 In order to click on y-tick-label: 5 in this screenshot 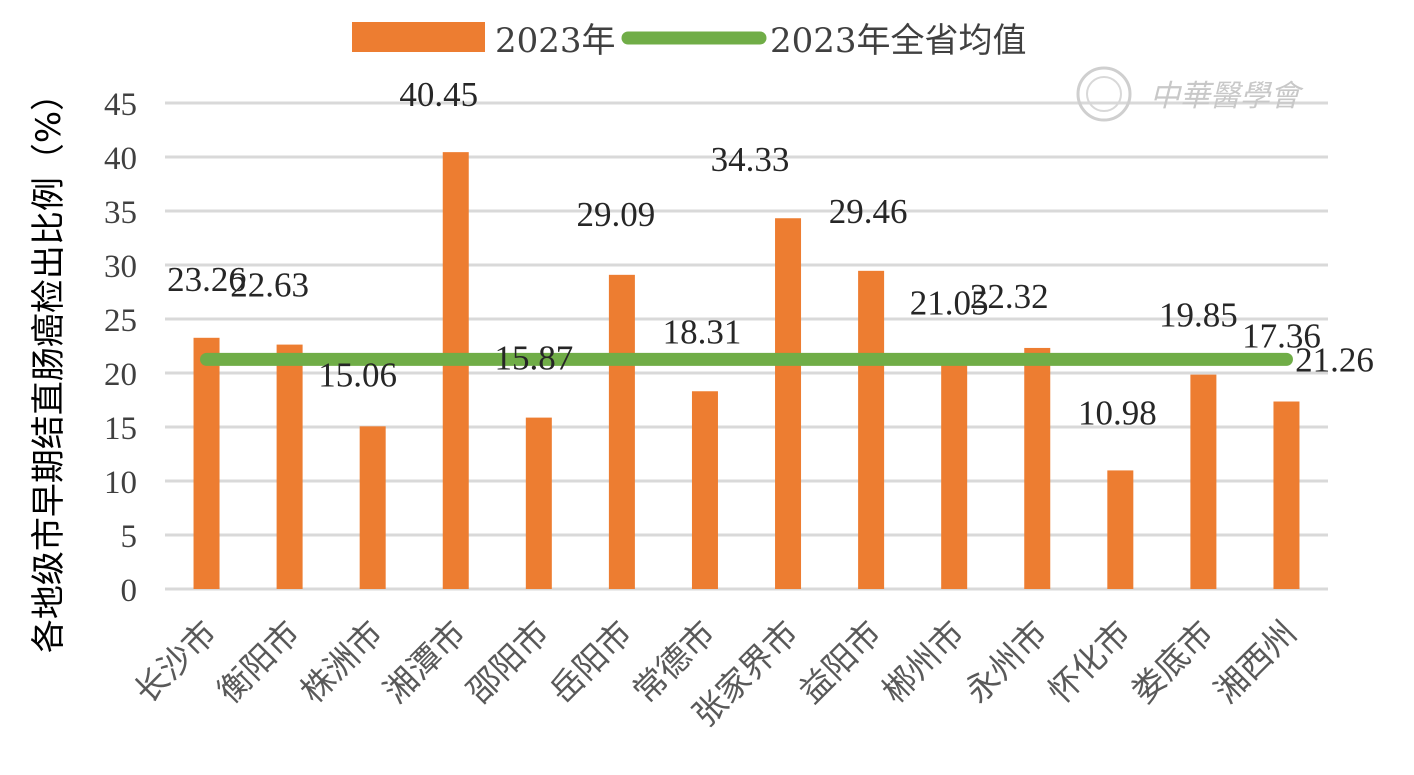, I will do `click(129, 537)`.